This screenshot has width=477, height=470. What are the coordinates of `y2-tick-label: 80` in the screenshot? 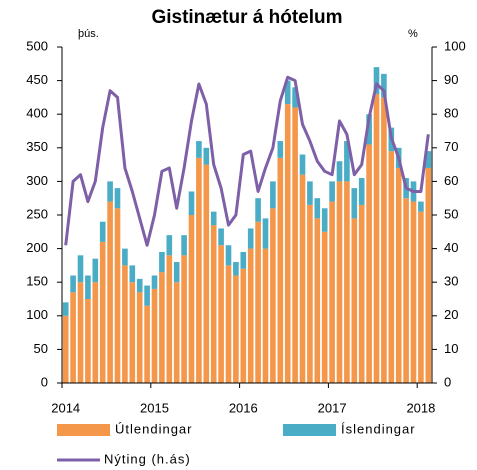 It's located at (451, 113).